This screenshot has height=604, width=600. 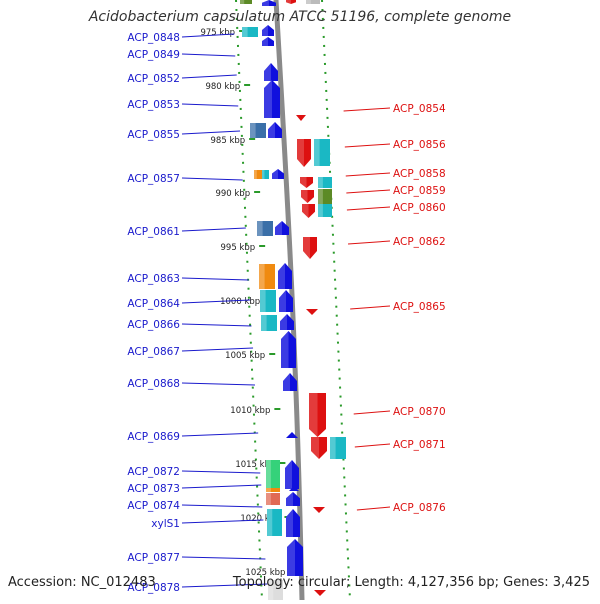 What do you see at coordinates (153, 588) in the screenshot?
I see `left-gene-label: ACP_0878` at bounding box center [153, 588].